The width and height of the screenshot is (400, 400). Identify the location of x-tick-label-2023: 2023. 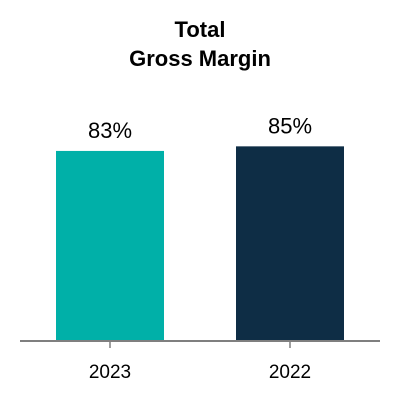
(110, 372).